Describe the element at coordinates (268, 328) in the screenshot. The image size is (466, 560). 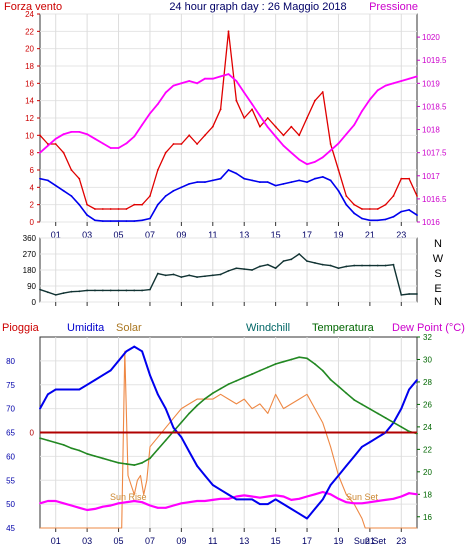
I see `windchill-legend-label: Windchill` at that location.